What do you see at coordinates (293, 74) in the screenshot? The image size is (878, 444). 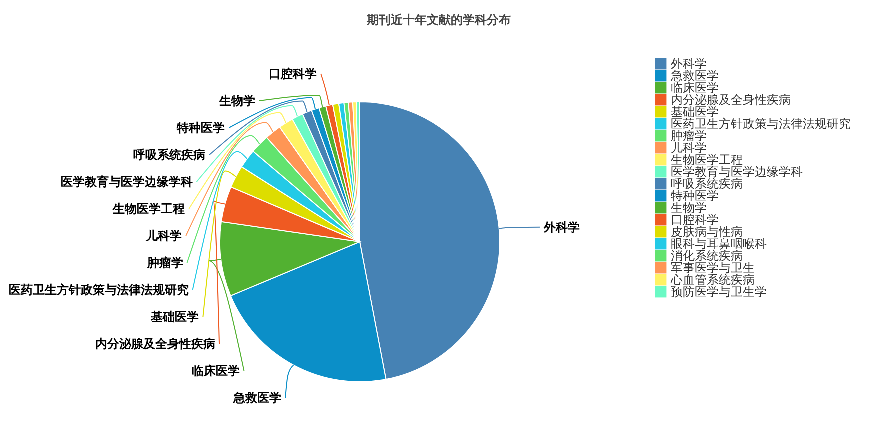 I see `slice-label: 口腔科学` at bounding box center [293, 74].